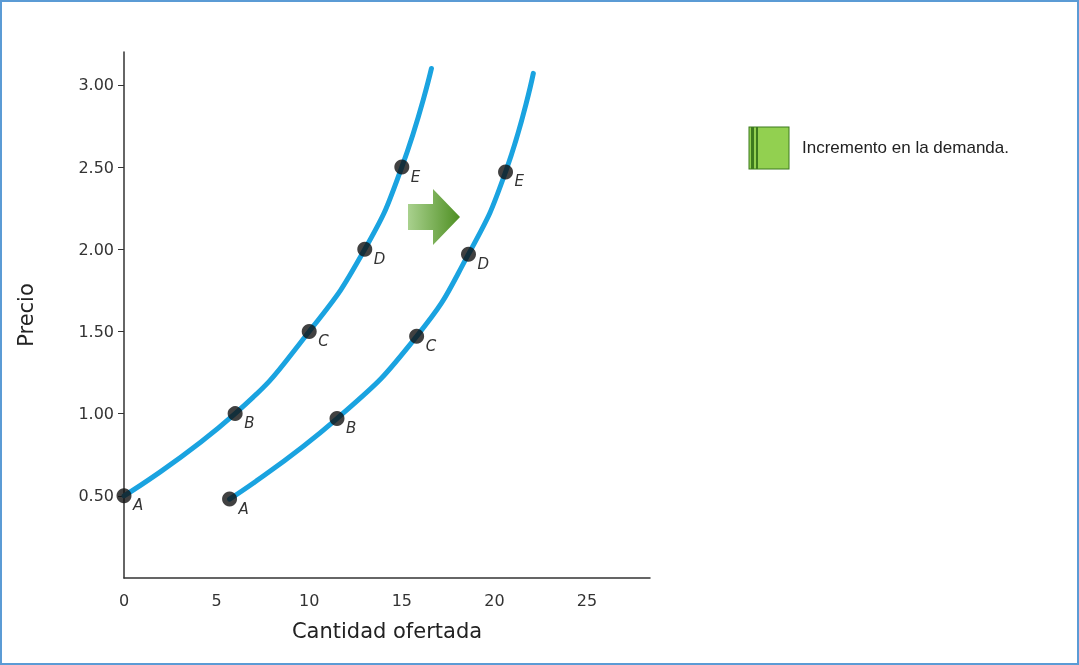 The height and width of the screenshot is (665, 1079). What do you see at coordinates (96, 85) in the screenshot?
I see `y-tick-label: 3.00` at bounding box center [96, 85].